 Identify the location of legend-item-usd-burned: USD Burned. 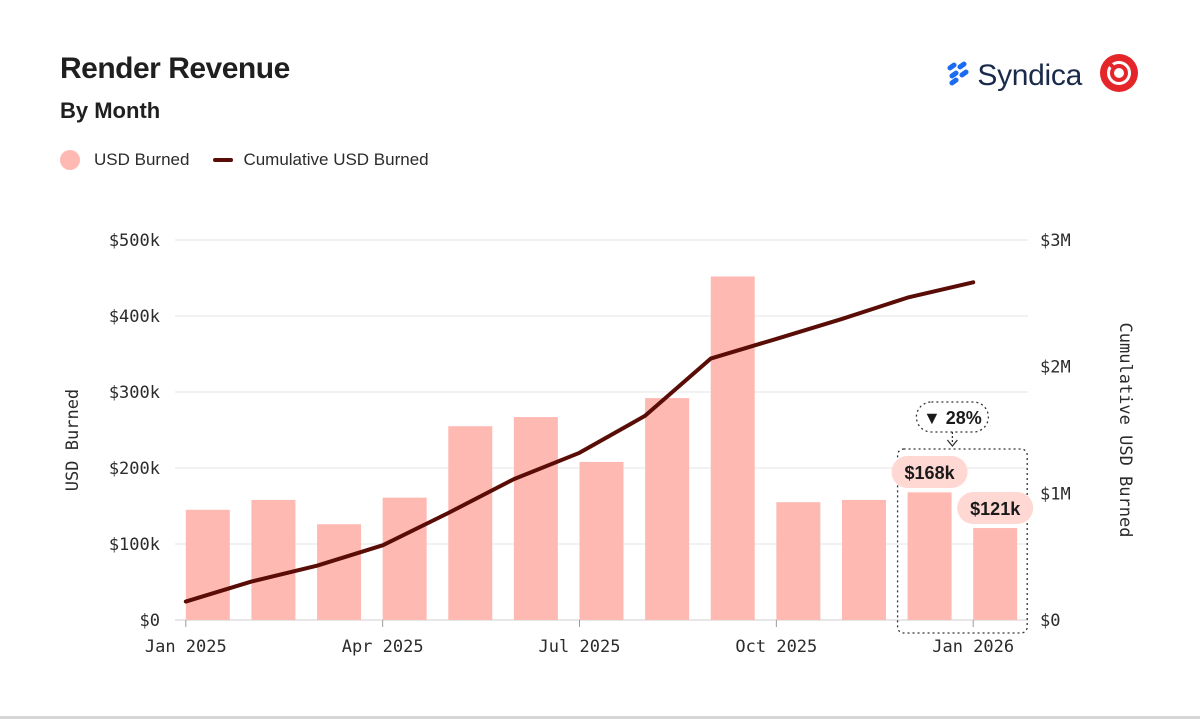
(124, 160).